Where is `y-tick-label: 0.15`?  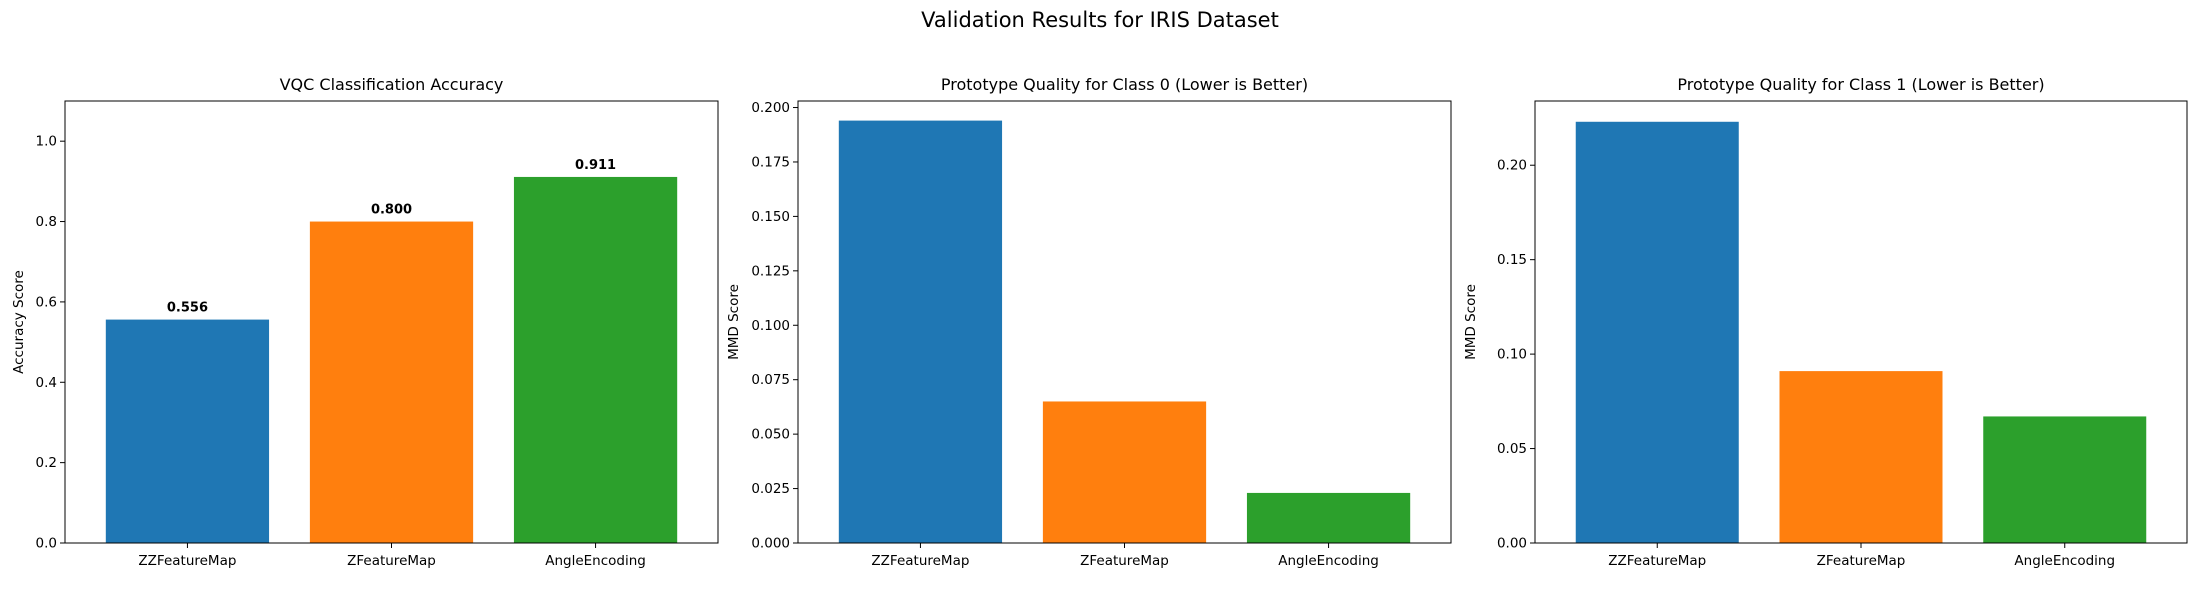 y-tick-label: 0.15 is located at coordinates (1512, 260).